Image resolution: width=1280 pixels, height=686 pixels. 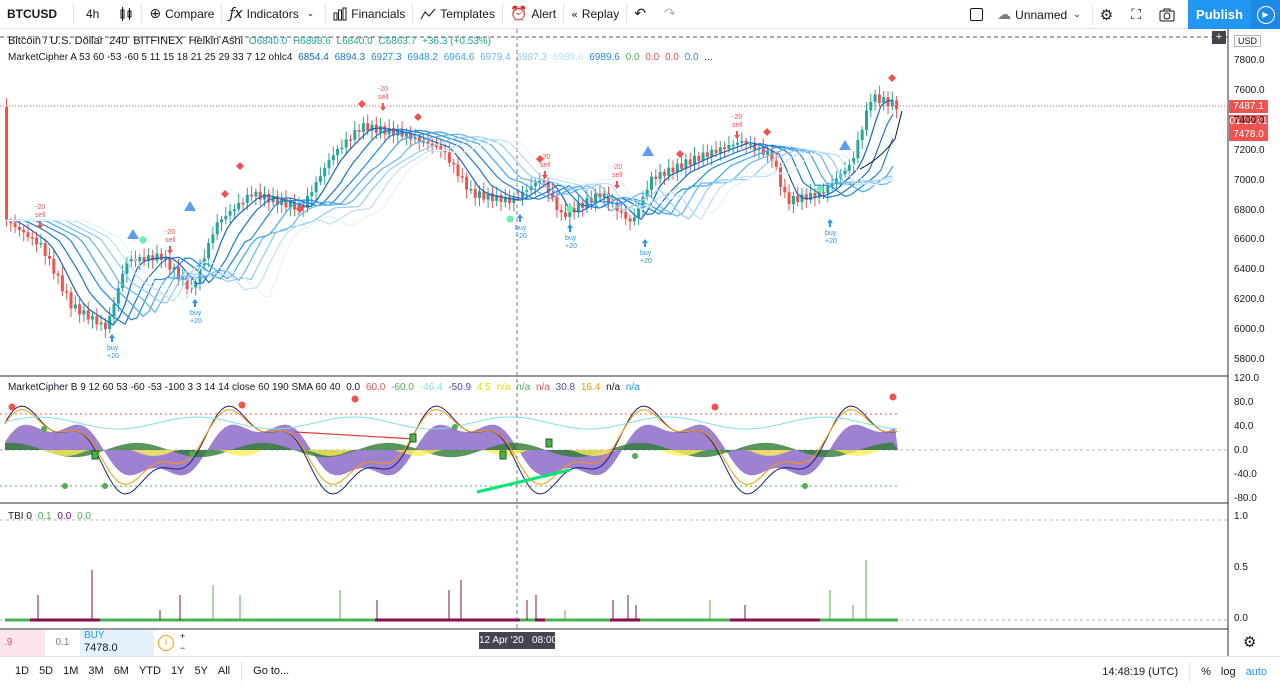 What do you see at coordinates (166, 643) in the screenshot?
I see `info-icon: i` at bounding box center [166, 643].